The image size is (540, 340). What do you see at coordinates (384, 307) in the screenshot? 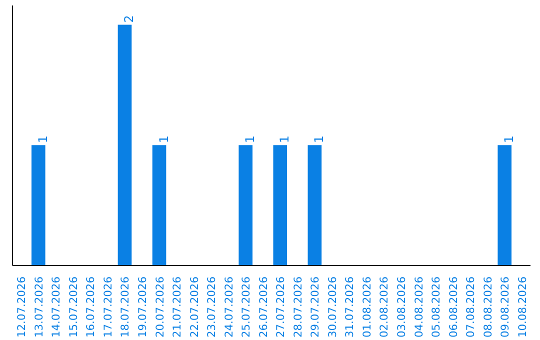
I see `x-tick-label: 02.08.2026` at bounding box center [384, 307].